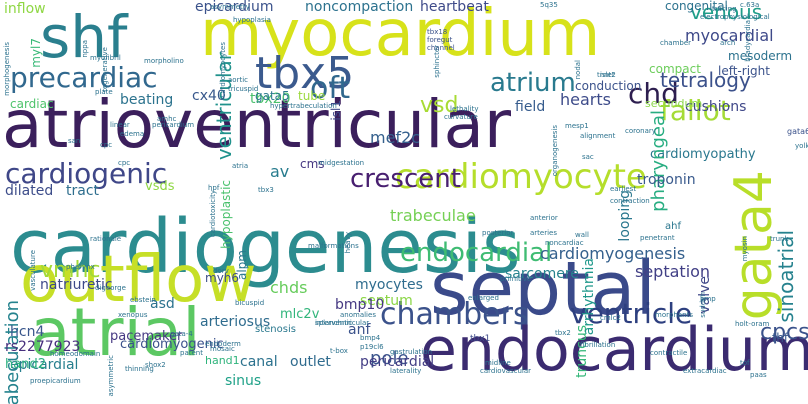 The image size is (808, 404). What do you see at coordinates (146, 336) in the screenshot?
I see `word-pacemaker: pacemaker` at bounding box center [146, 336].